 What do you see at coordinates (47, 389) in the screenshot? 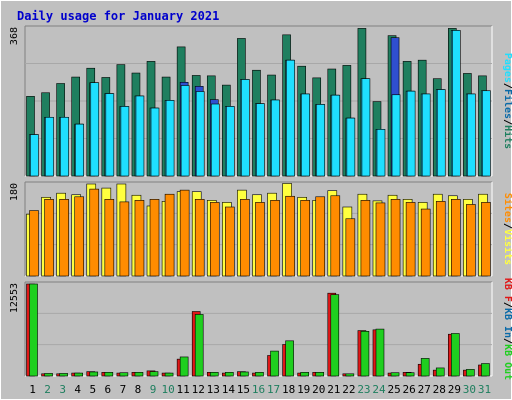
I see `day-tick-label: 2` at bounding box center [47, 389].